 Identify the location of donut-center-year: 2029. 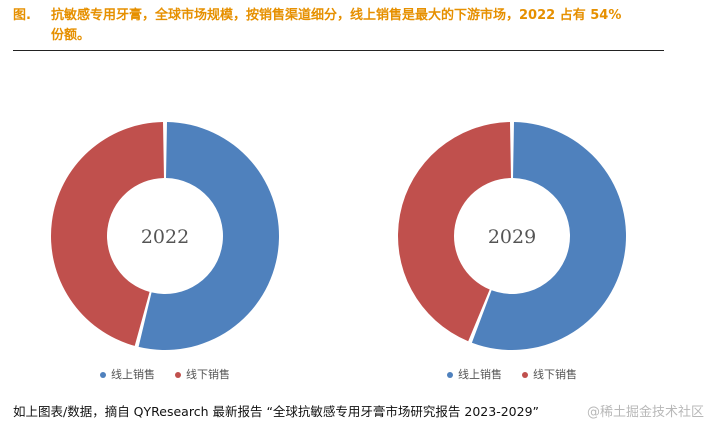
(512, 237).